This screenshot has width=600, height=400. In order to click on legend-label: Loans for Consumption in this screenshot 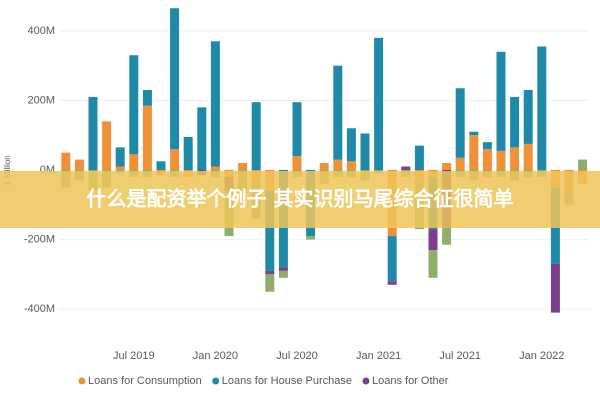, I will do `click(145, 381)`.